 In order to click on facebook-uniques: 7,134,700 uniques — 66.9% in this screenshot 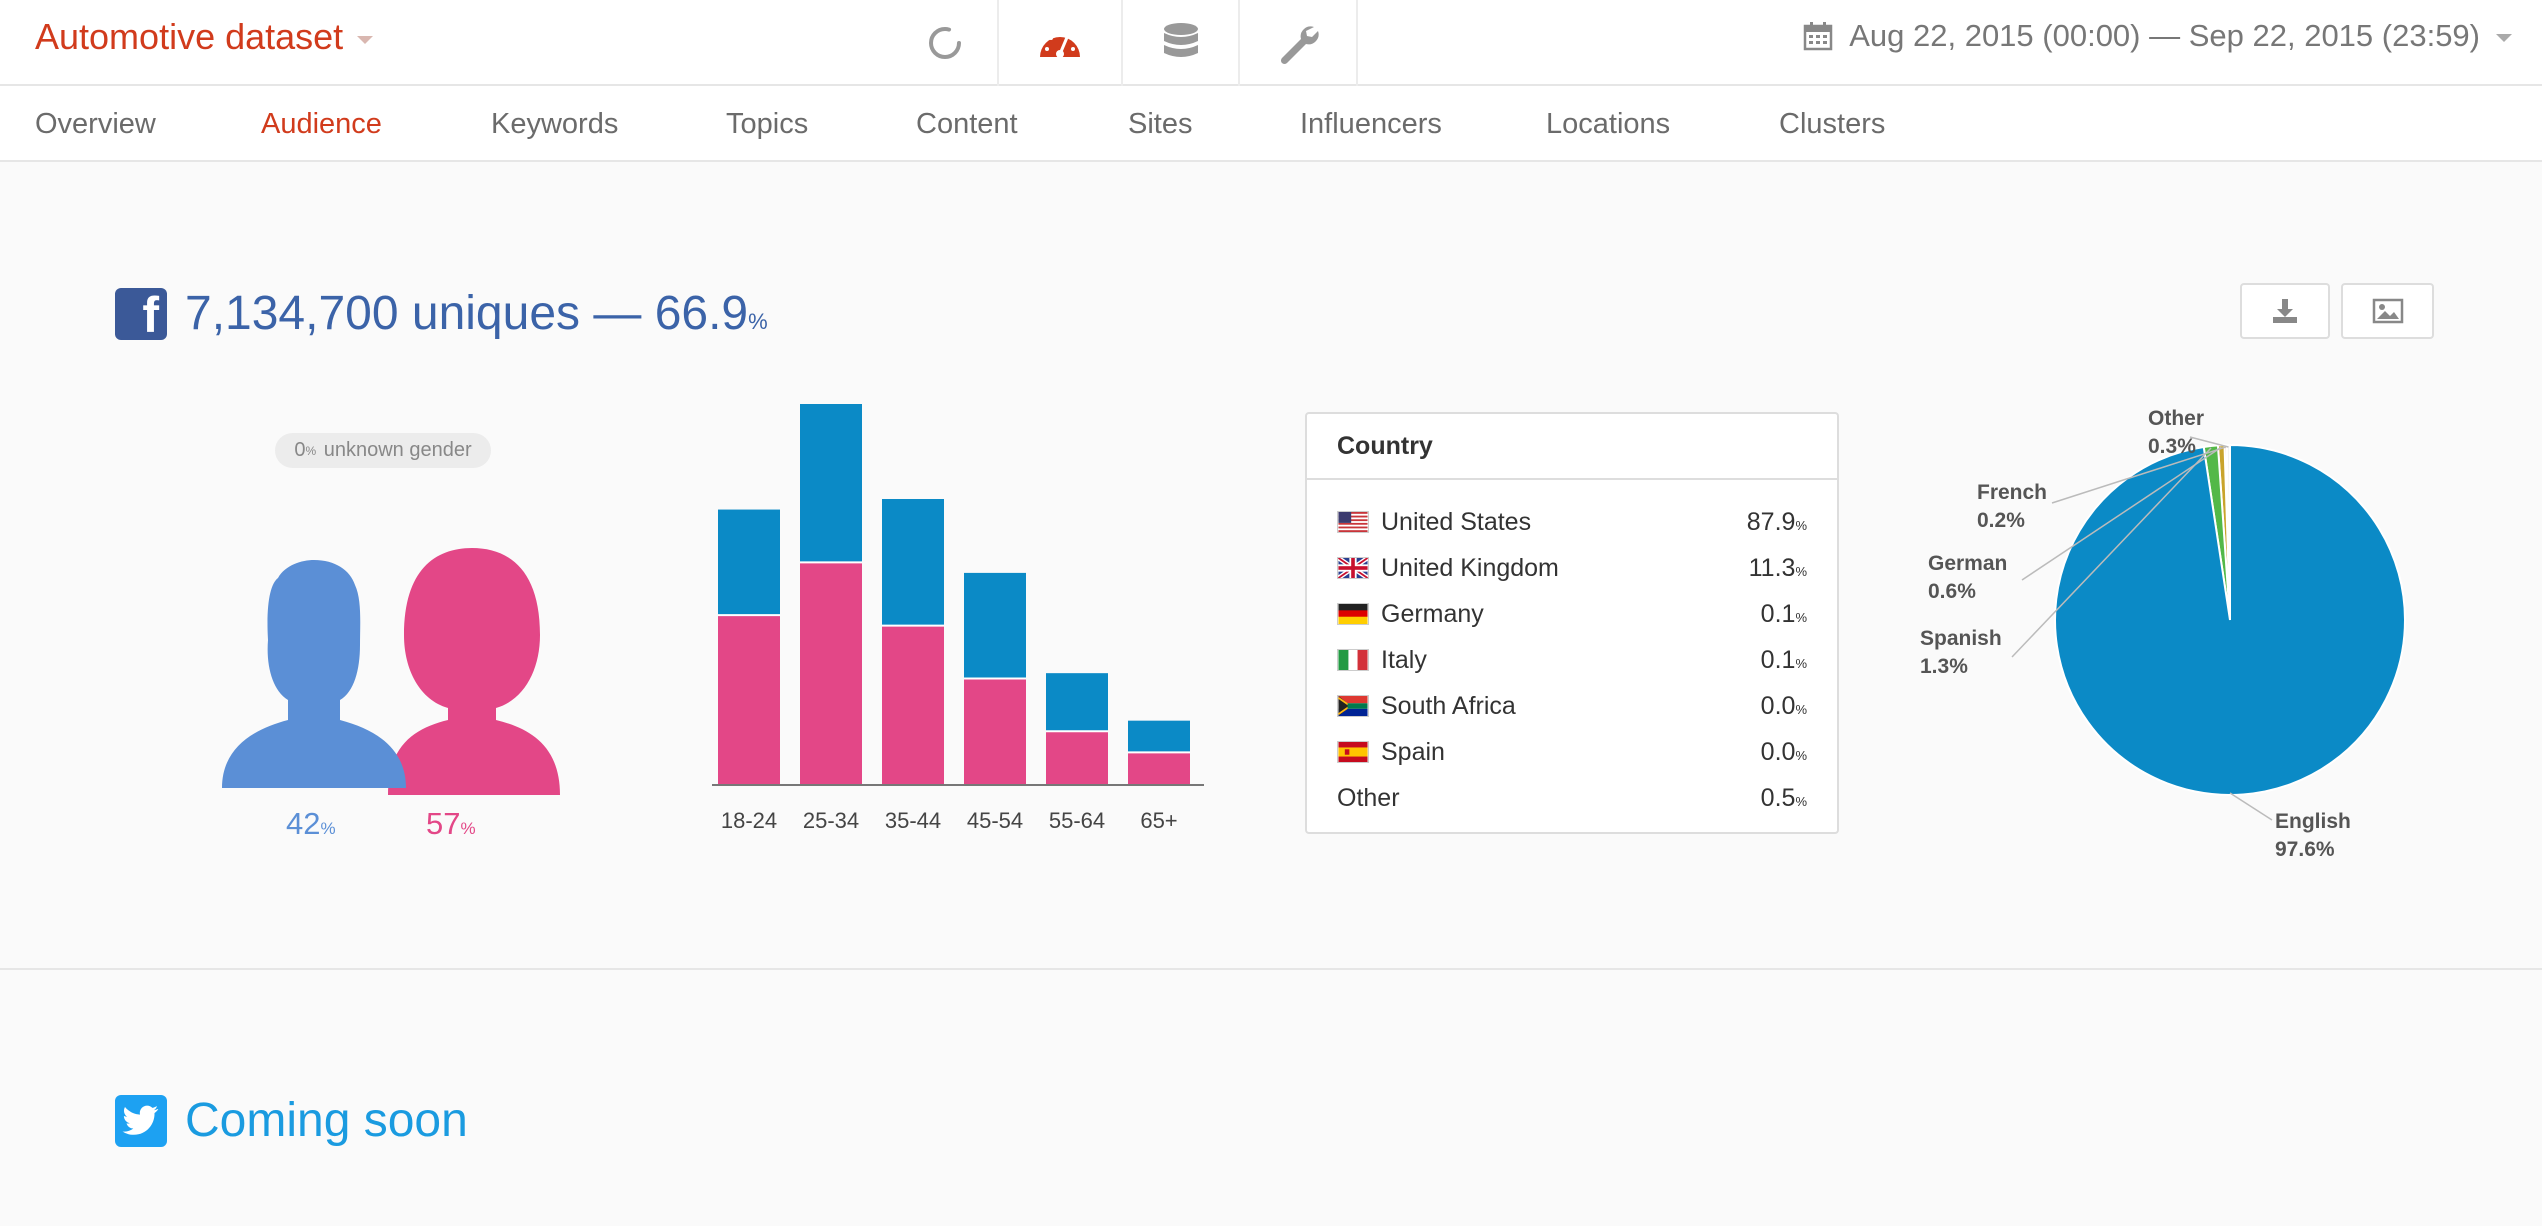, I will do `click(476, 313)`.